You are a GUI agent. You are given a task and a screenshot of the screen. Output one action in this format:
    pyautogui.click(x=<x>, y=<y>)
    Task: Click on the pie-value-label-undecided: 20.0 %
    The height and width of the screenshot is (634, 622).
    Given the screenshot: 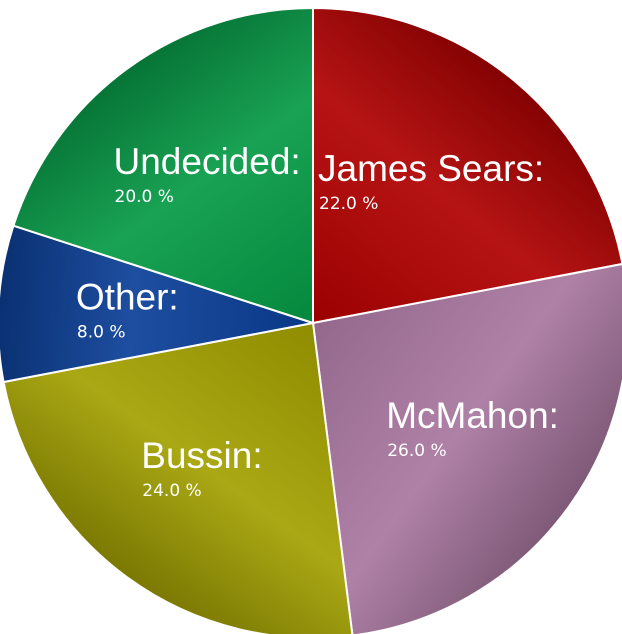 What is the action you would take?
    pyautogui.click(x=144, y=197)
    